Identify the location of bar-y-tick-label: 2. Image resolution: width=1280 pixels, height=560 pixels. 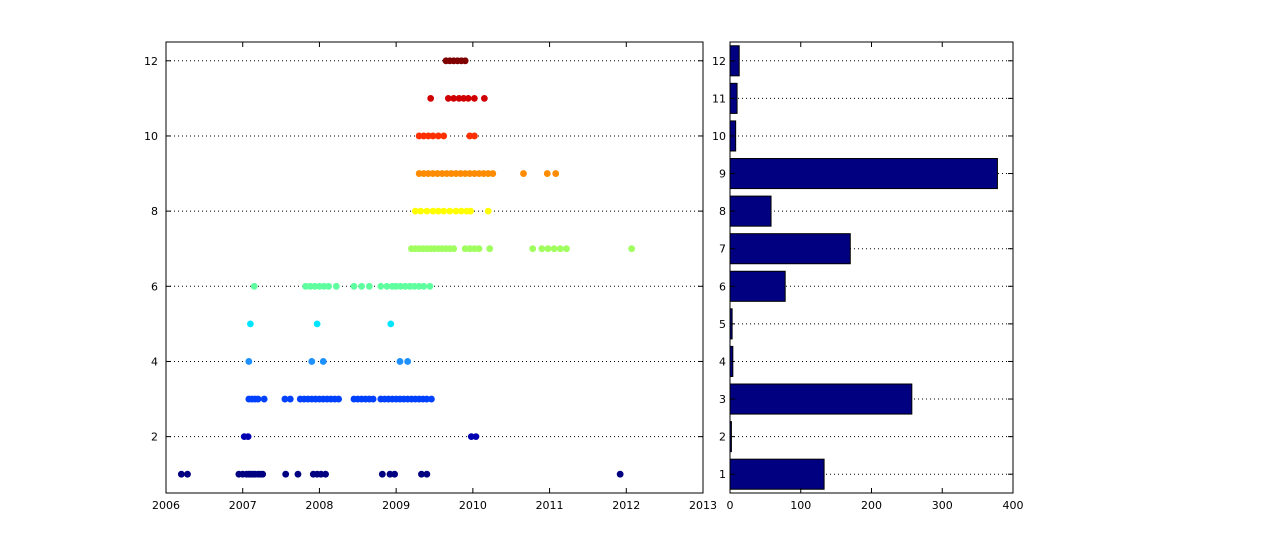
(722, 437).